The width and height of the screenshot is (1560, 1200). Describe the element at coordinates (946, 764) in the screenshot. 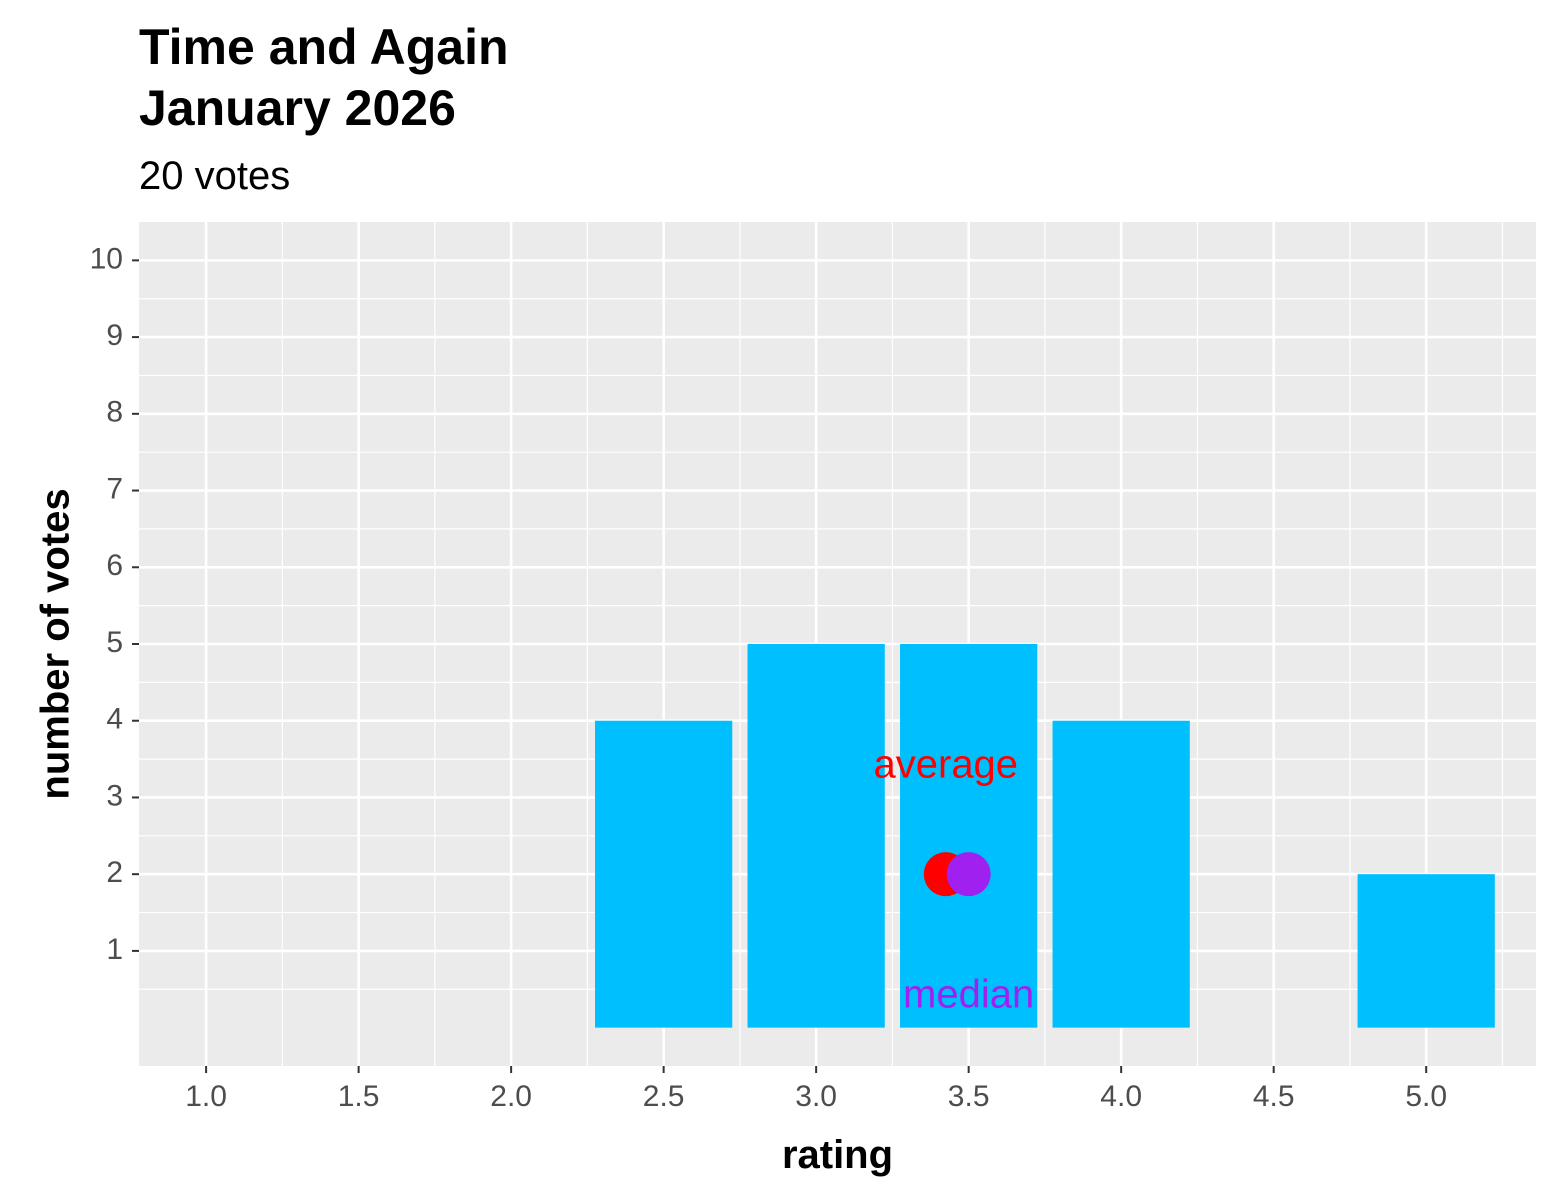

I see `average-label: average` at that location.